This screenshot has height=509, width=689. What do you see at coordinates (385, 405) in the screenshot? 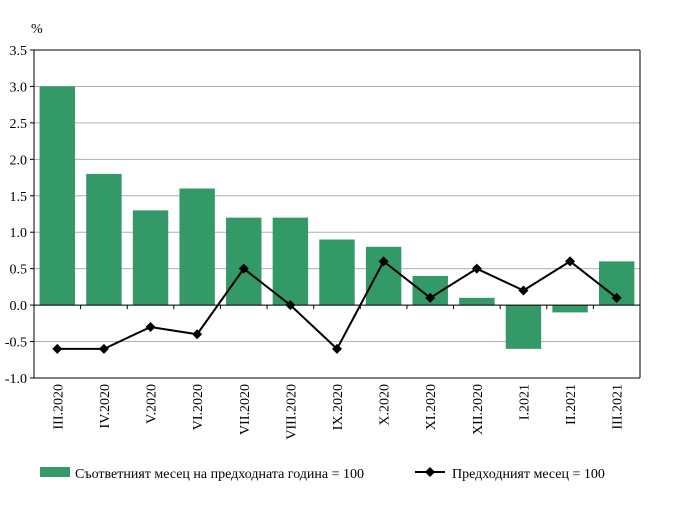
I see `x-tick-label: X.2020` at bounding box center [385, 405].